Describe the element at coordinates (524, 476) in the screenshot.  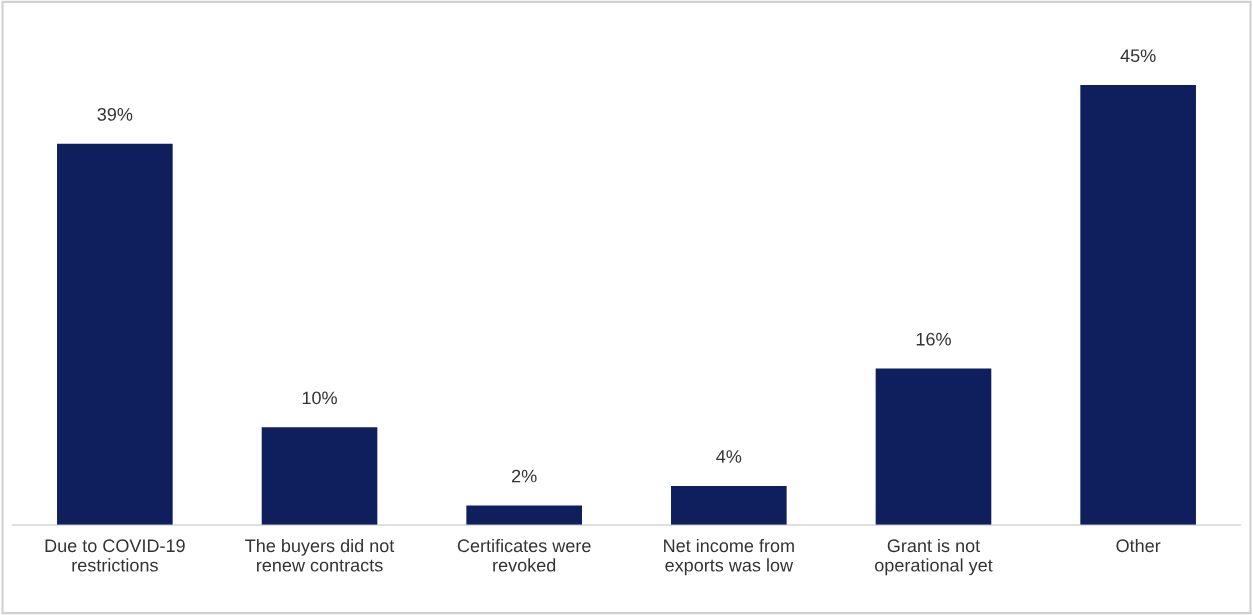
I see `data-label: 2%` at that location.